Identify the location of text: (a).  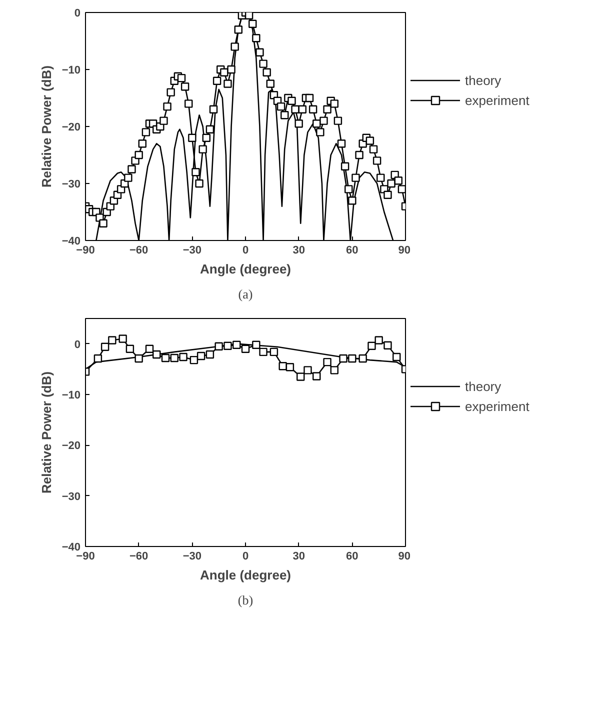
(245, 294).